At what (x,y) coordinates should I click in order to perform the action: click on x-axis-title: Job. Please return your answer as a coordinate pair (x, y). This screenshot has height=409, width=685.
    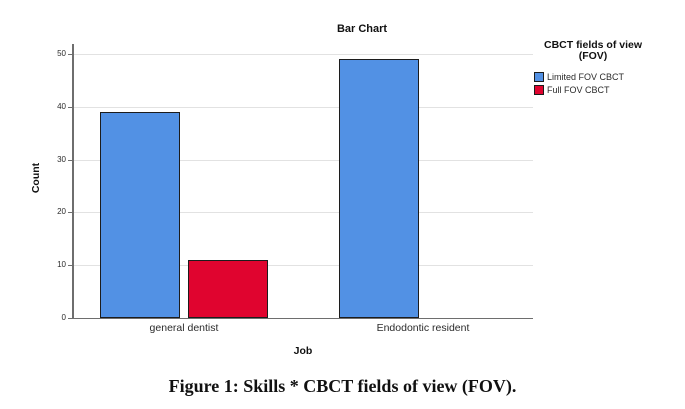
    Looking at the image, I should click on (303, 351).